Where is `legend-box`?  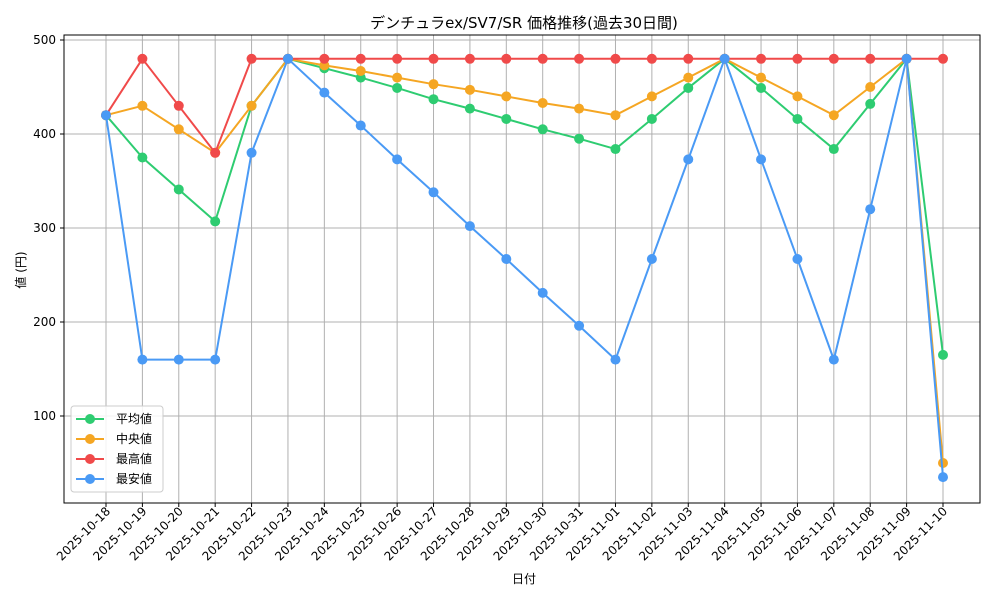
legend-box is located at coordinates (117, 449).